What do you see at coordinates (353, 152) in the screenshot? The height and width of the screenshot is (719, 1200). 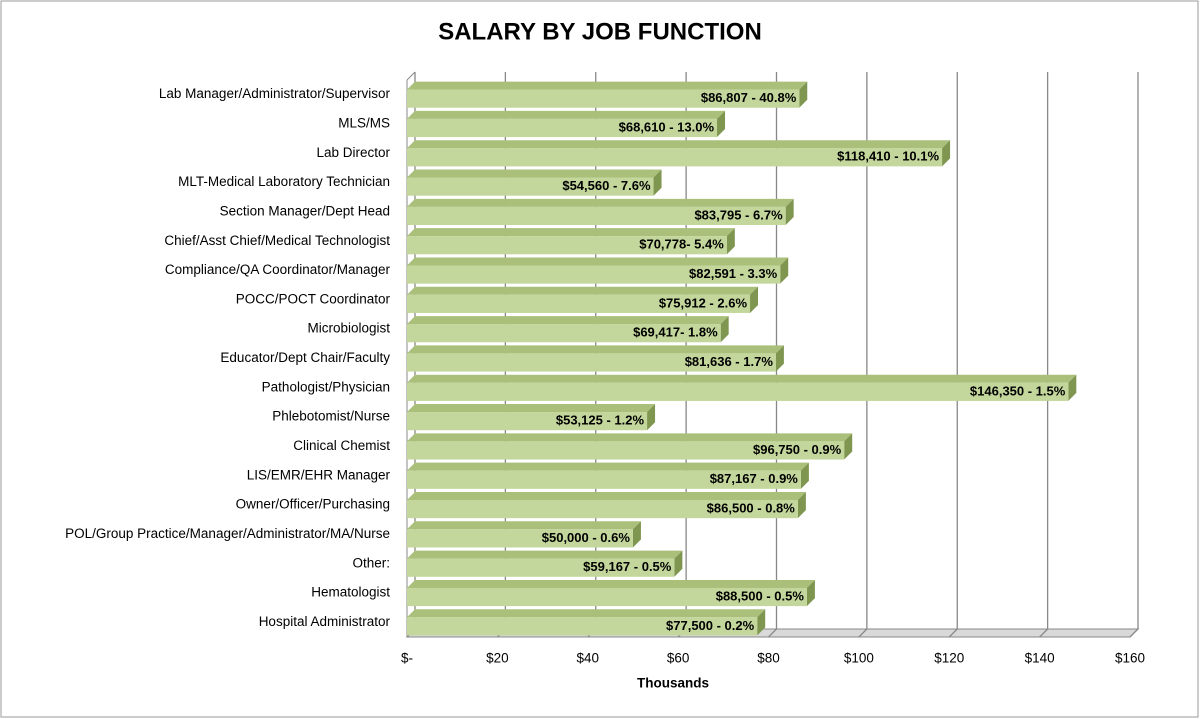 I see `y-tick-label: Lab Director` at bounding box center [353, 152].